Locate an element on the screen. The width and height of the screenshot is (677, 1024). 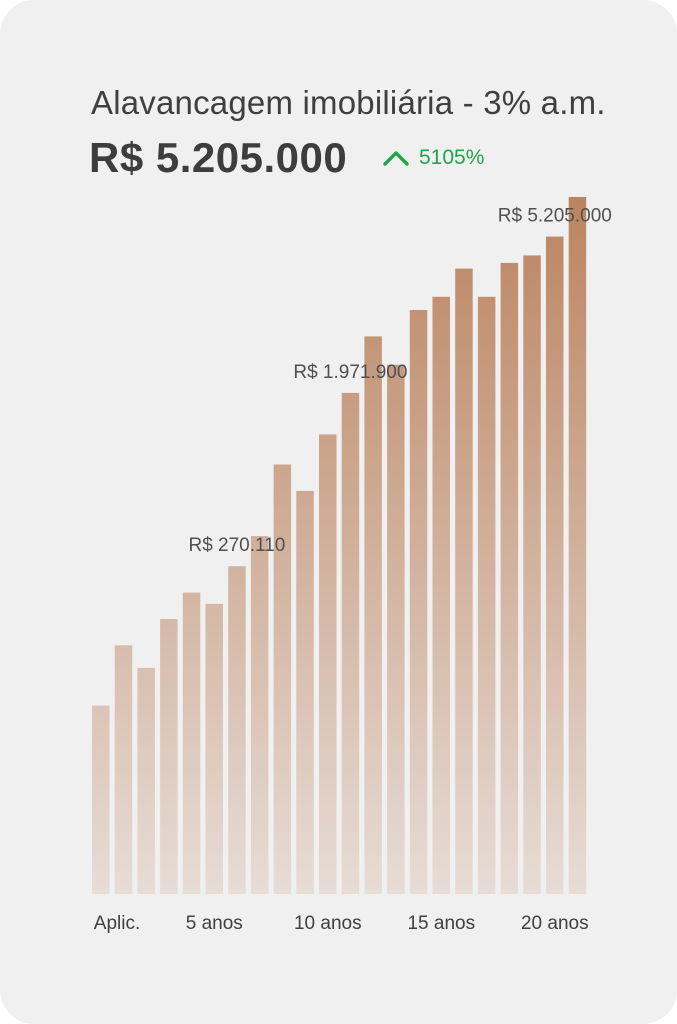
x-tick-label: Aplic. is located at coordinates (117, 923).